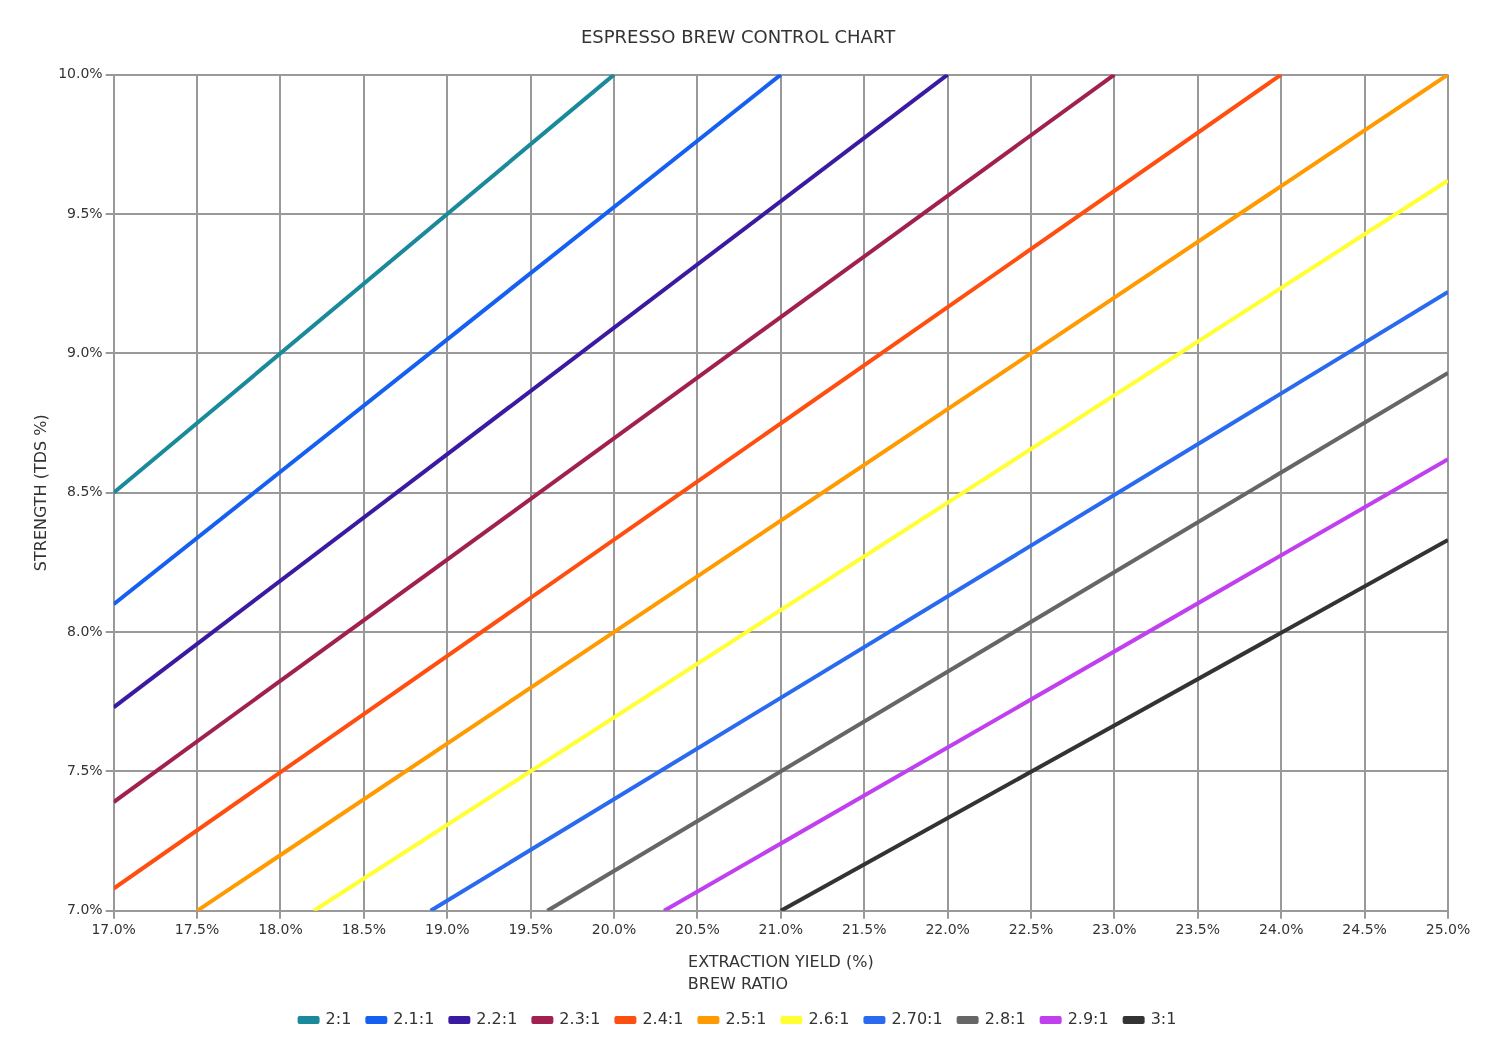 This screenshot has height=1060, width=1500. What do you see at coordinates (614, 928) in the screenshot?
I see `x-tick-label: 20.0%` at bounding box center [614, 928].